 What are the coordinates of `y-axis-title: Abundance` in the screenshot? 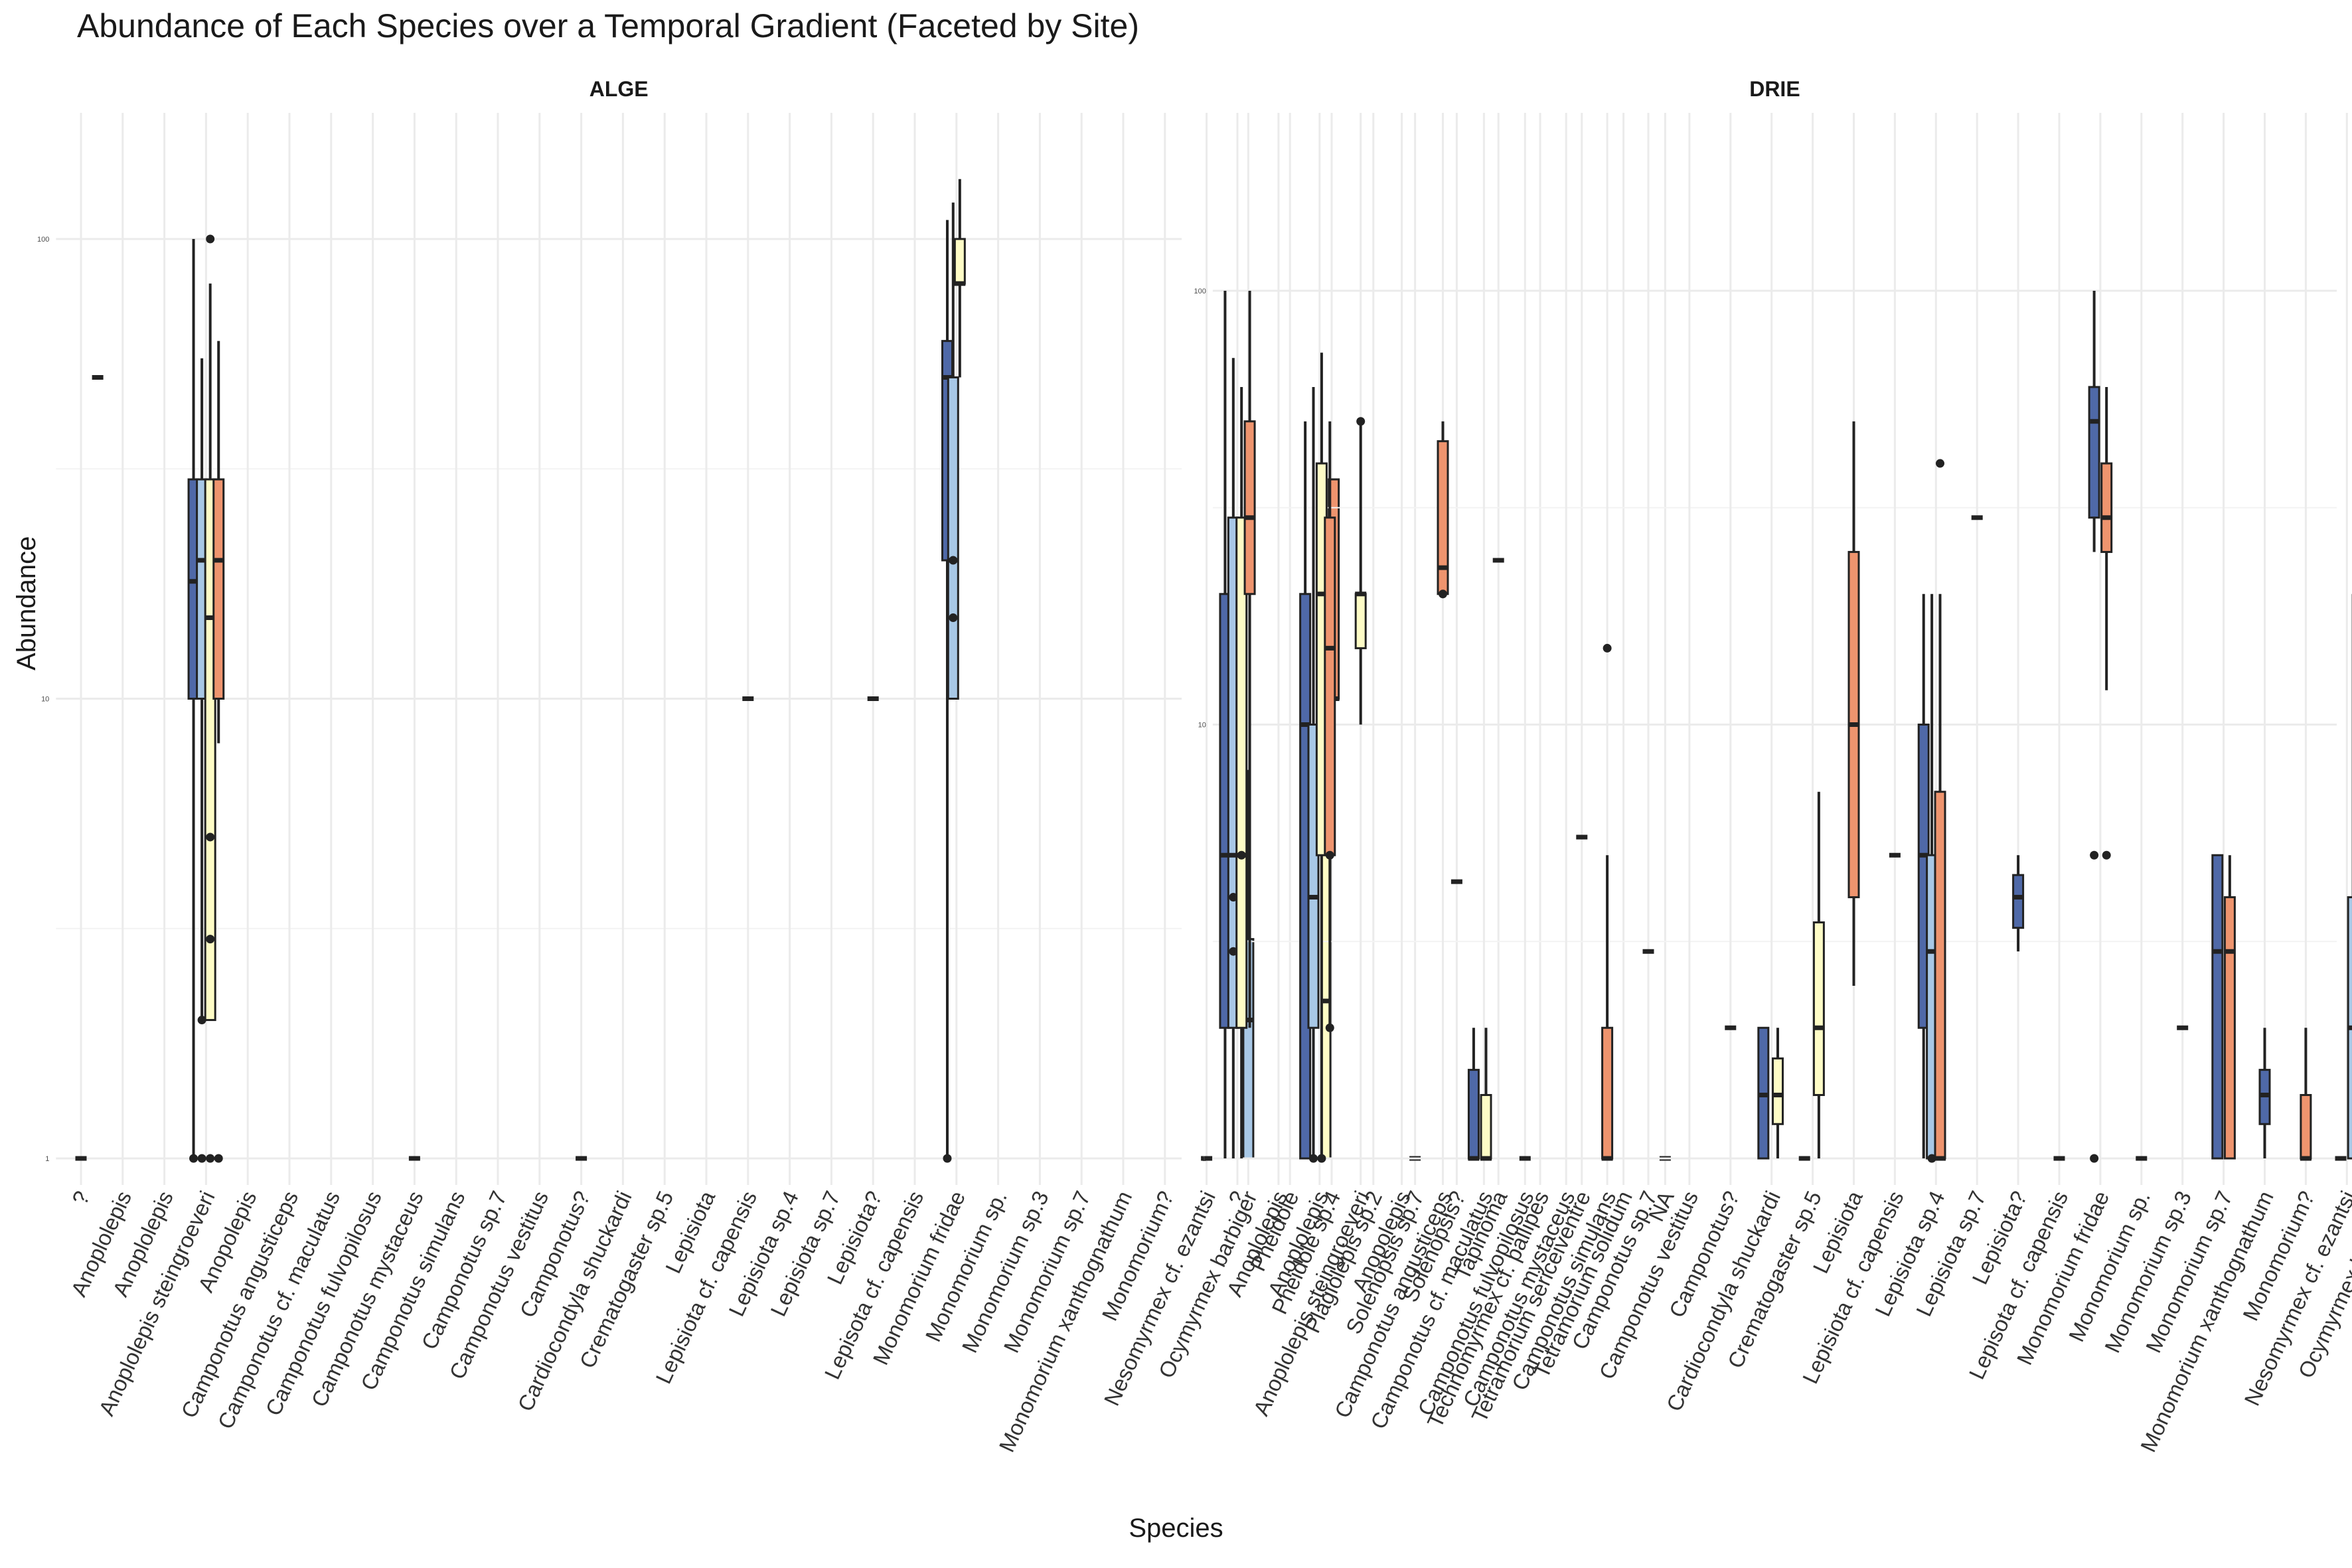 It's located at (27, 603).